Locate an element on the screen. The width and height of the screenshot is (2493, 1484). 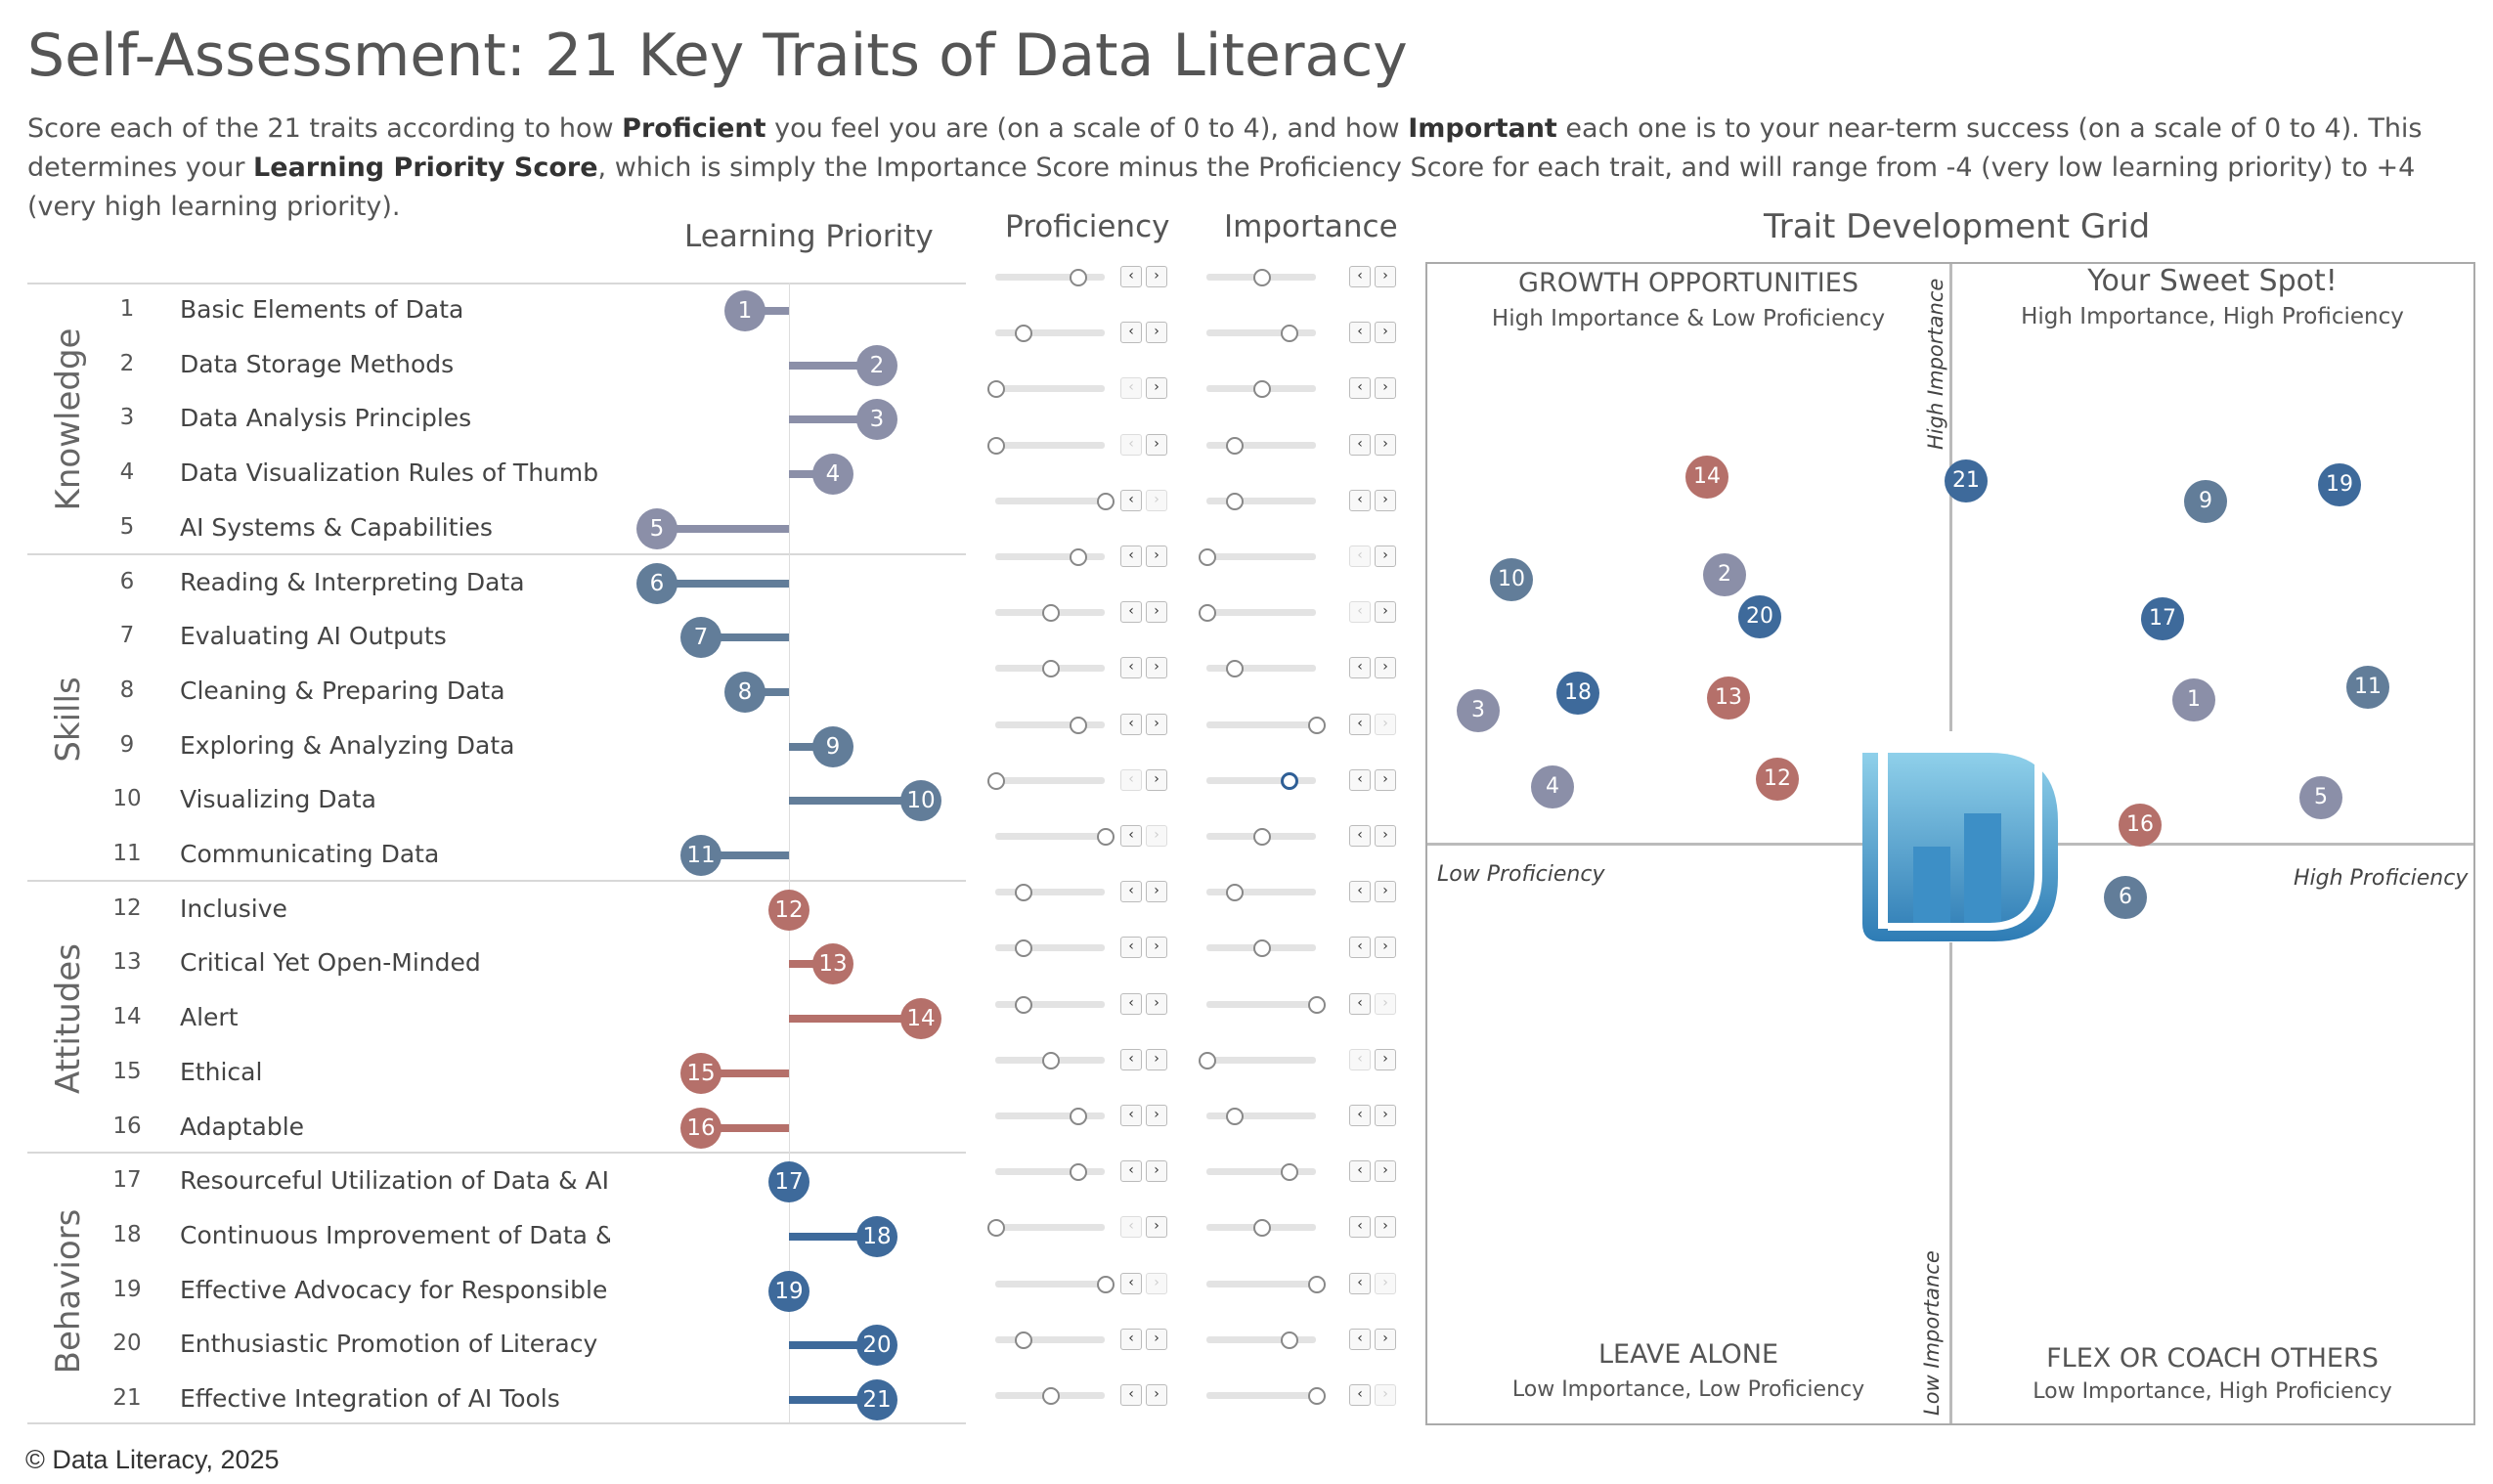
grid-point: 17 is located at coordinates (2162, 618).